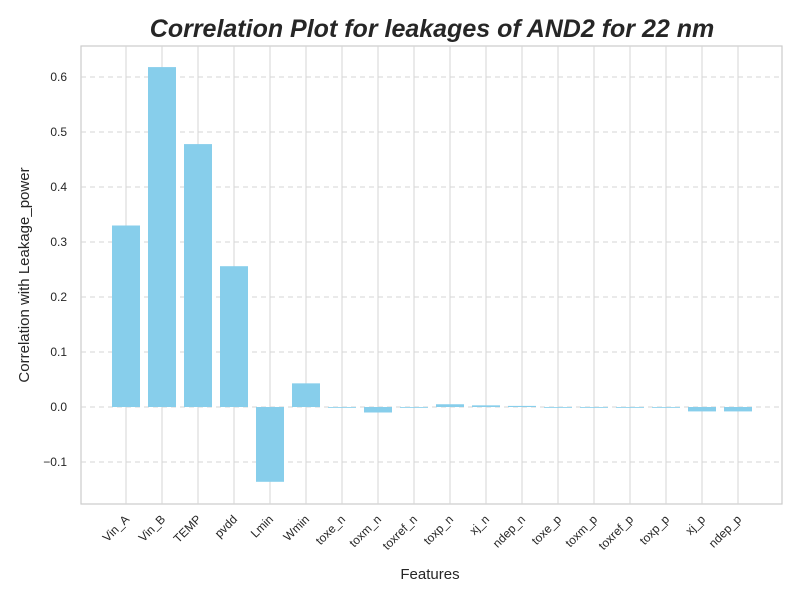 Image resolution: width=800 pixels, height=600 pixels. I want to click on bar-lmin, so click(270, 444).